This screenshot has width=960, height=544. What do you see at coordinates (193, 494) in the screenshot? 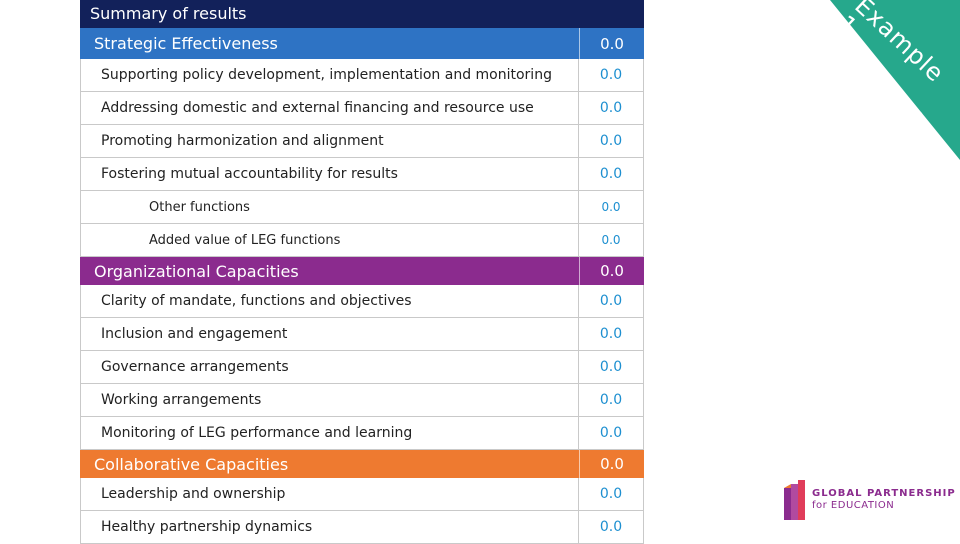
I see `row-label: Leadership and ownership` at bounding box center [193, 494].